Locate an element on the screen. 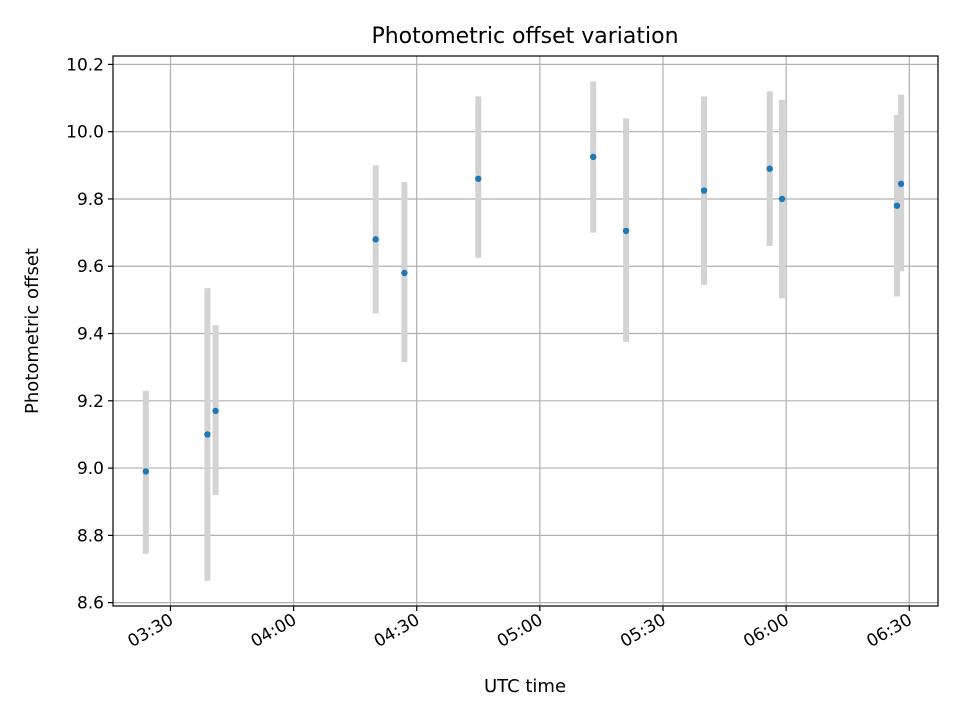 This screenshot has height=720, width=960. chart-title: Photometric offset variation is located at coordinates (524, 36).